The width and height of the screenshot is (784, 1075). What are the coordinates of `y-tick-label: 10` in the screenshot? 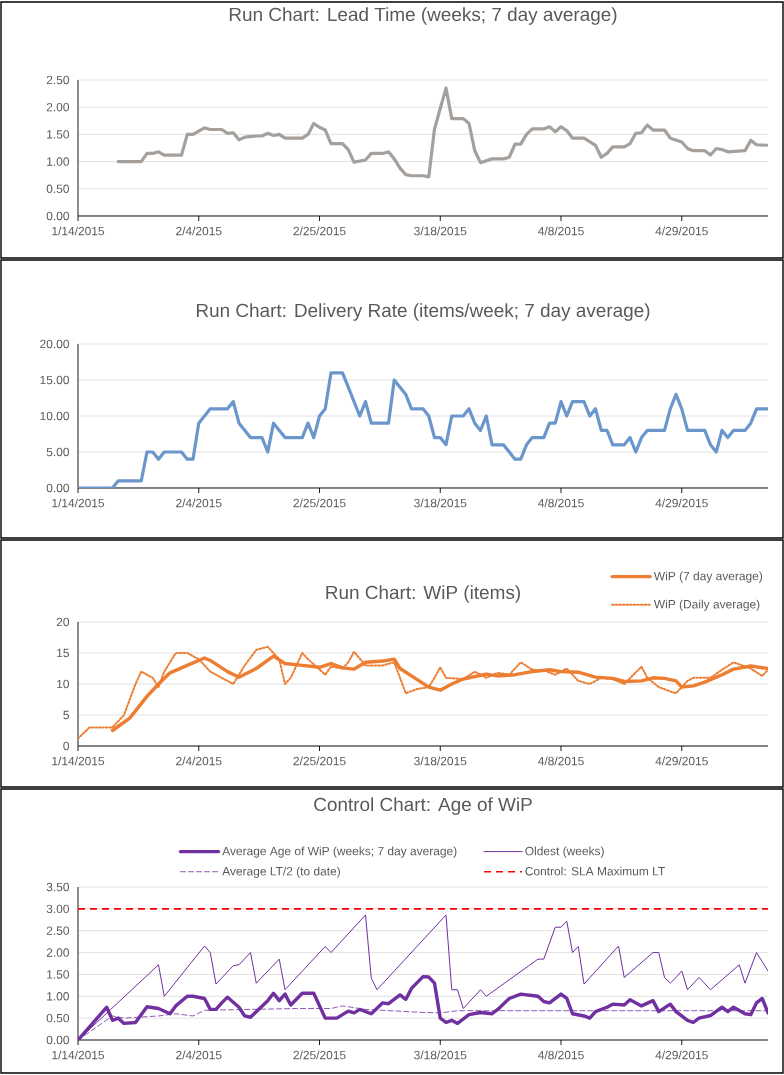 It's located at (63, 684).